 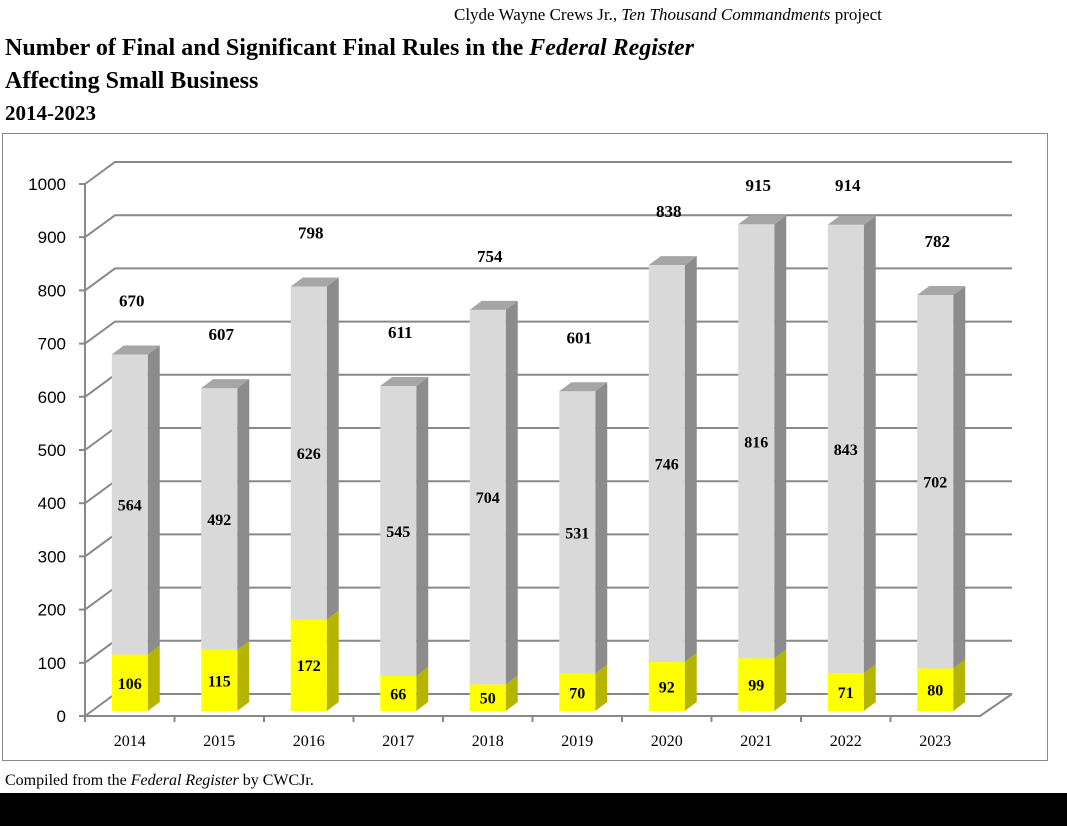 I want to click on footer-italic: Federal Register, so click(x=184, y=780).